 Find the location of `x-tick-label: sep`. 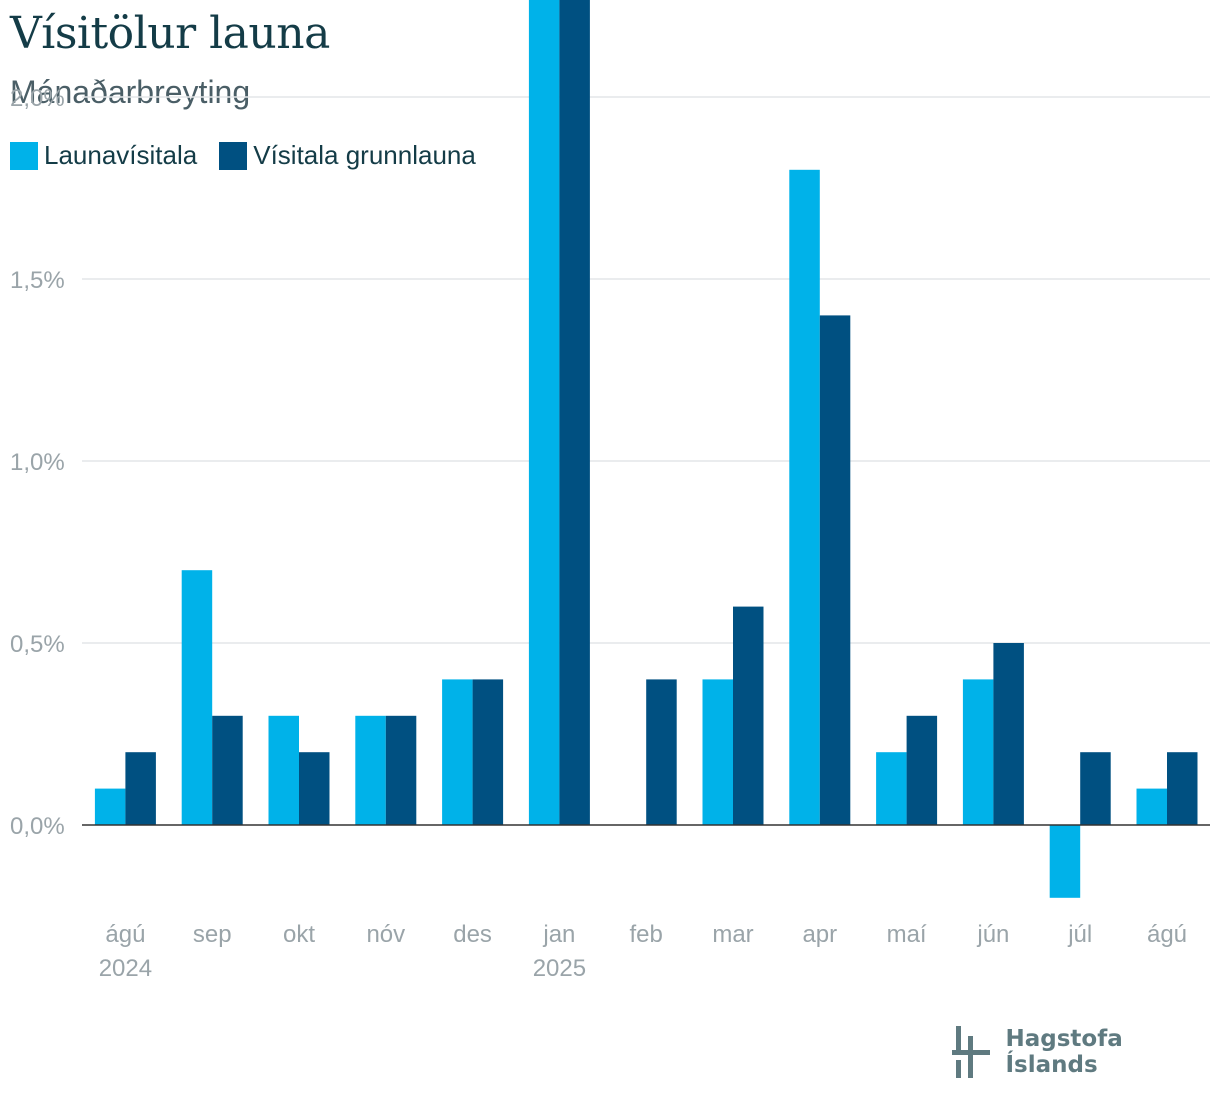

x-tick-label: sep is located at coordinates (212, 934).